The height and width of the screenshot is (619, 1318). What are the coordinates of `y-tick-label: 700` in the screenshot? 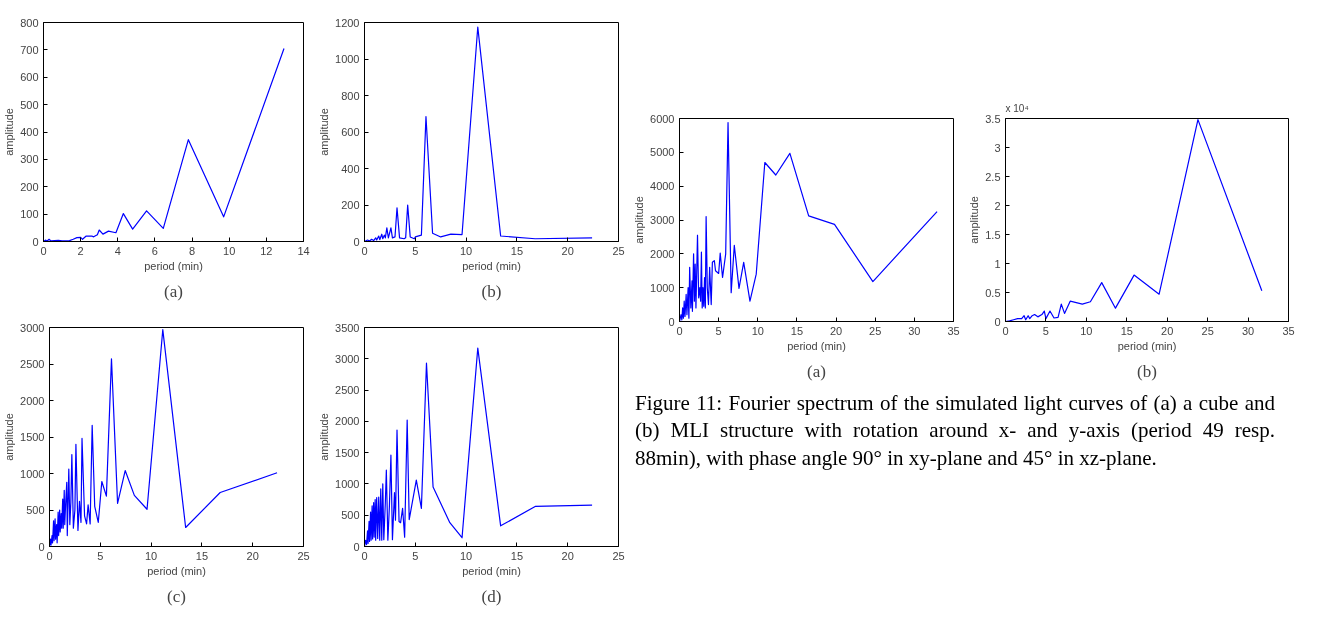 It's located at (29, 49).